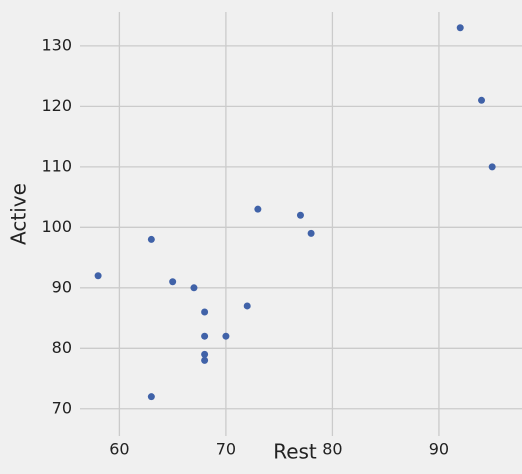 The image size is (522, 474). What do you see at coordinates (56, 165) in the screenshot?
I see `y-tick-label: 110` at bounding box center [56, 165].